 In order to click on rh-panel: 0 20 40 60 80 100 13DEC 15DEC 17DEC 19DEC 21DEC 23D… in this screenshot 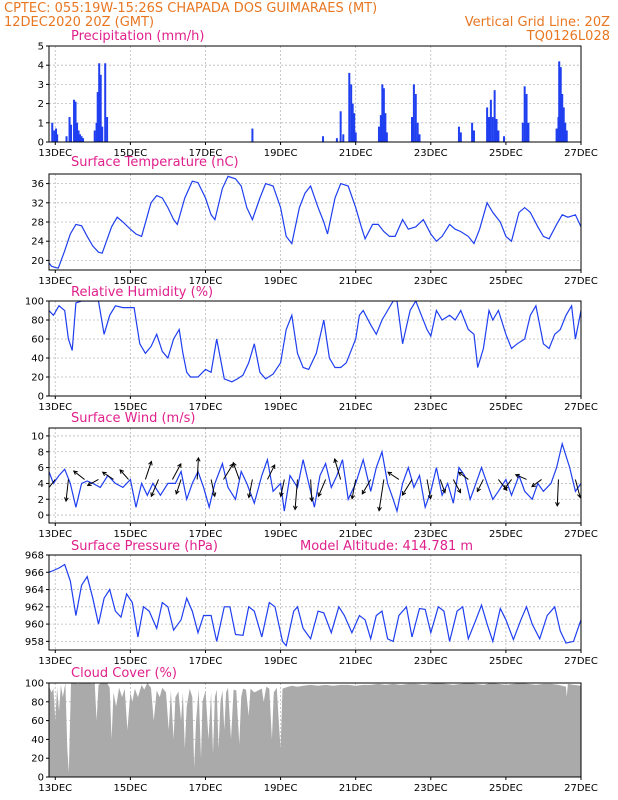, I will do `click(311, 349)`.